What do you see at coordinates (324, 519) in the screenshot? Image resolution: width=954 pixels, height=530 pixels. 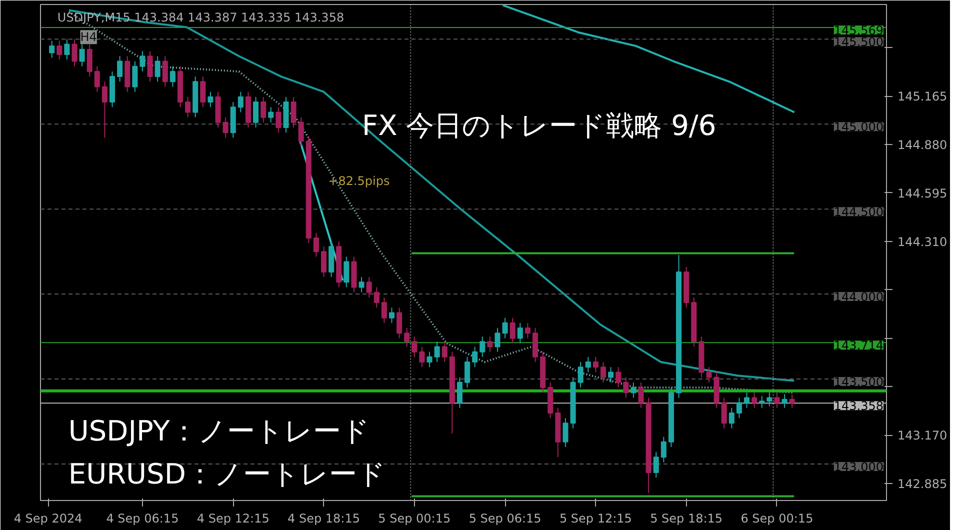 I see `x-tick-label: 4 Sep 18:15` at bounding box center [324, 519].